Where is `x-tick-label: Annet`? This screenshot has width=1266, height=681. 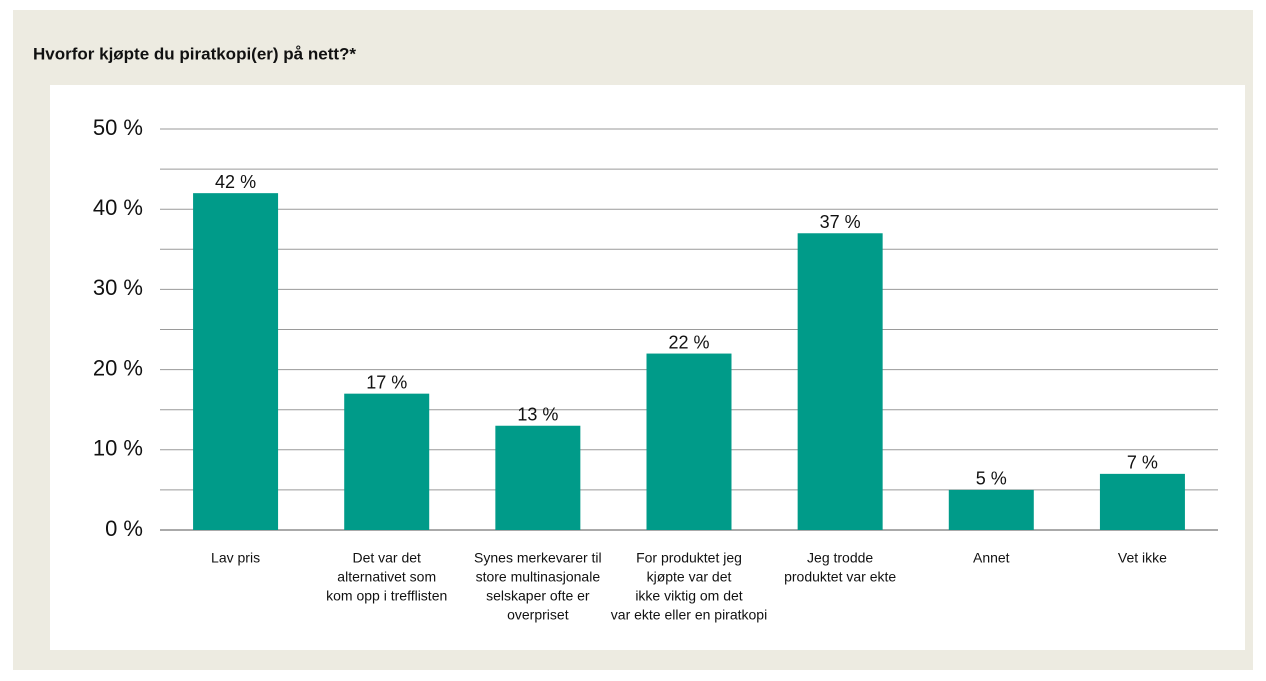
x-tick-label: Annet is located at coordinates (991, 558).